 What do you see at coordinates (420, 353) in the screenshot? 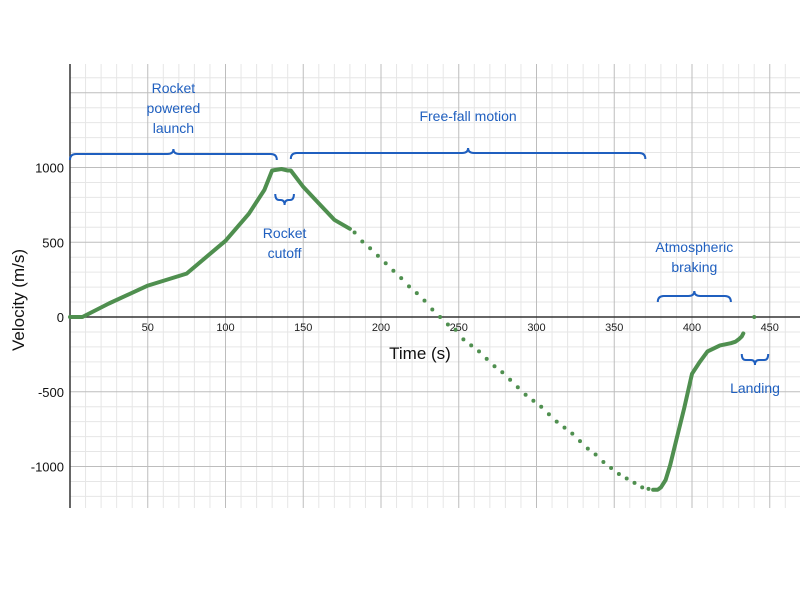
I see `x-axis-label: Time (s)` at bounding box center [420, 353].